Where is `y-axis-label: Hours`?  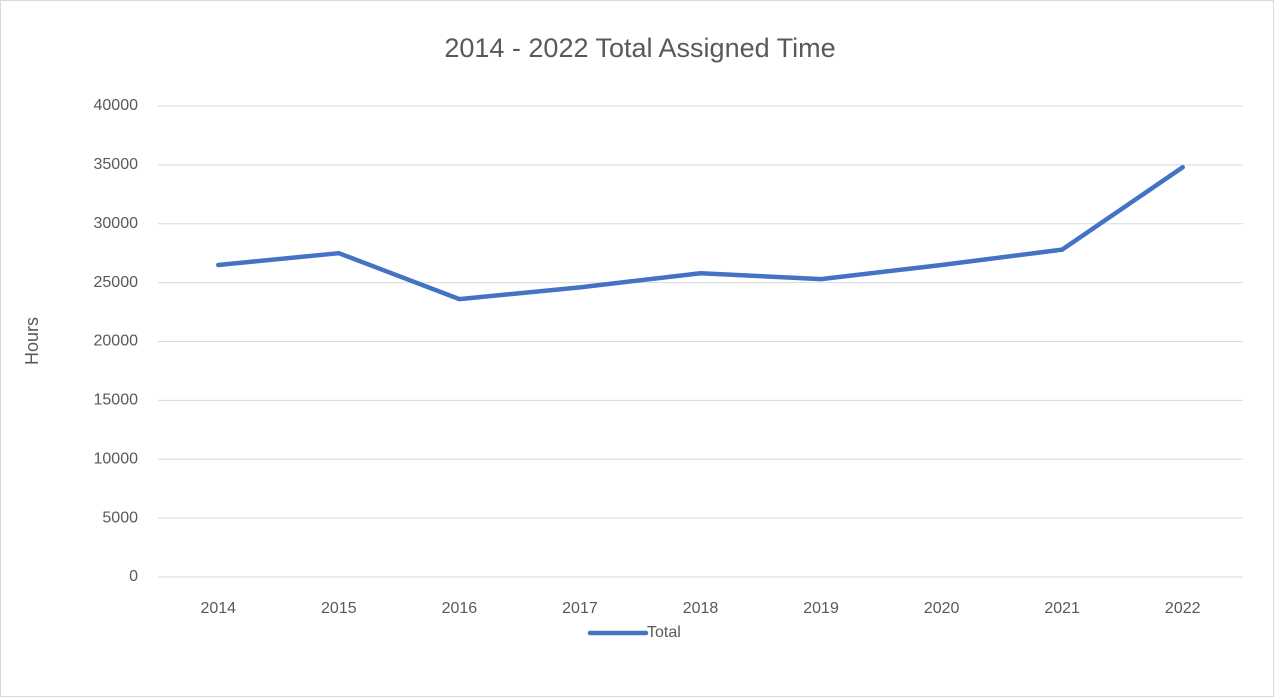
y-axis-label: Hours is located at coordinates (32, 341).